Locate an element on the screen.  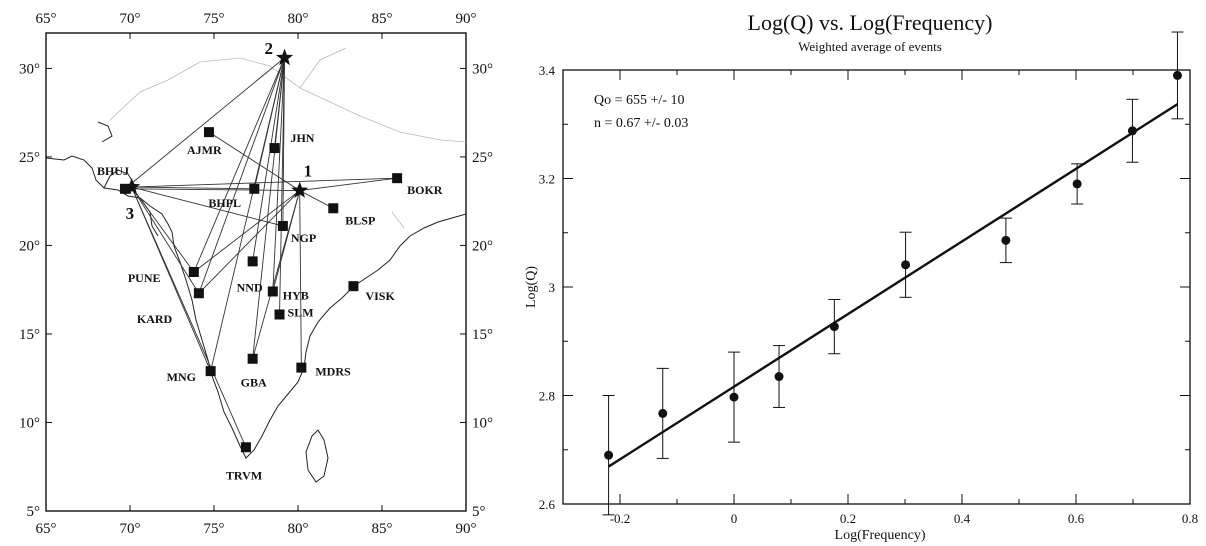
map-x-tick-label-top: 75° is located at coordinates (214, 19).